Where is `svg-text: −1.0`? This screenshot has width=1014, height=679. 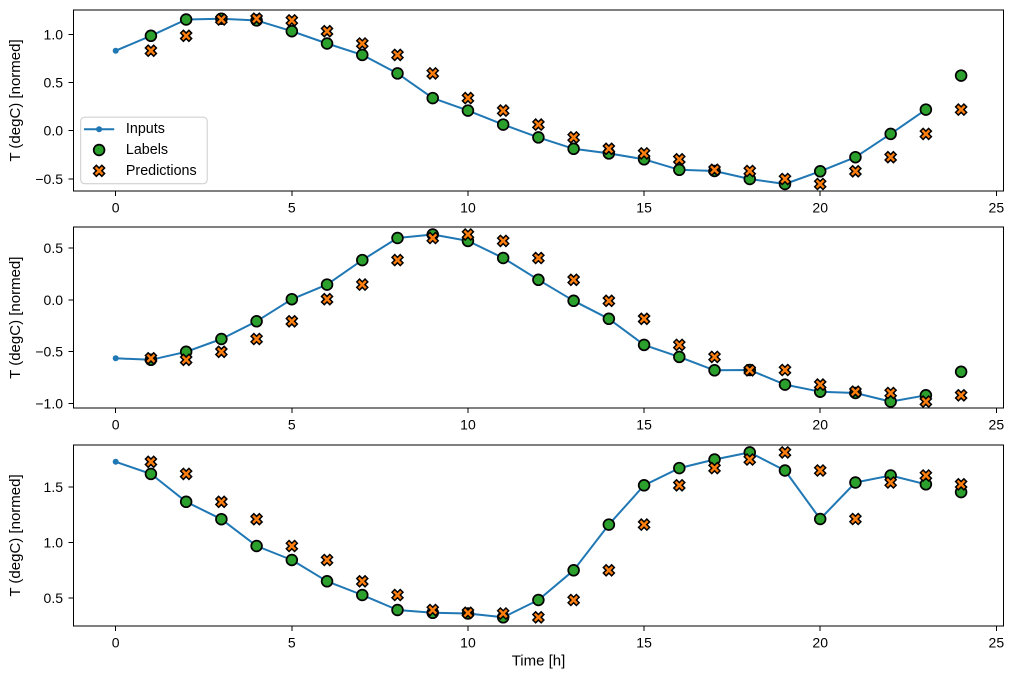 svg-text: −1.0 is located at coordinates (49, 403).